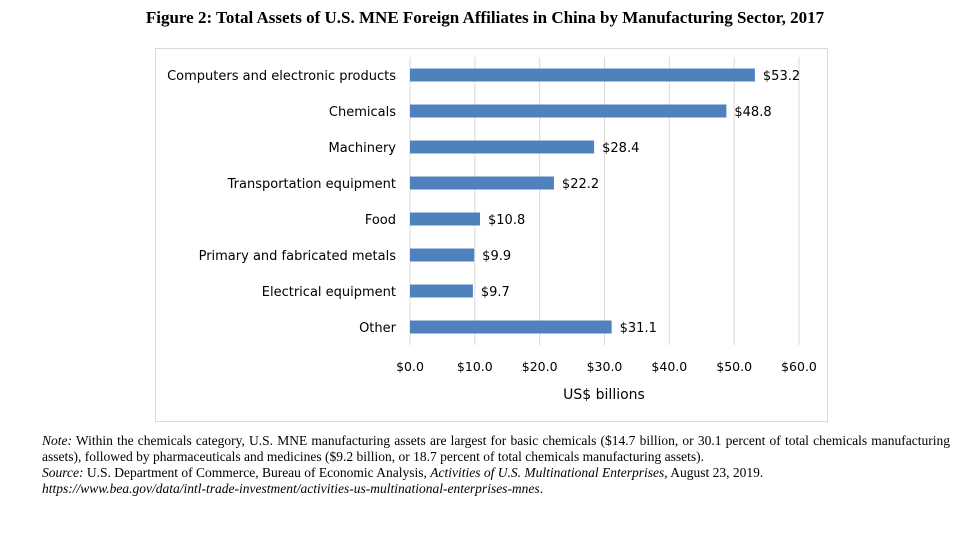 The width and height of the screenshot is (970, 534). I want to click on category-label: Computers and electronic products, so click(281, 76).